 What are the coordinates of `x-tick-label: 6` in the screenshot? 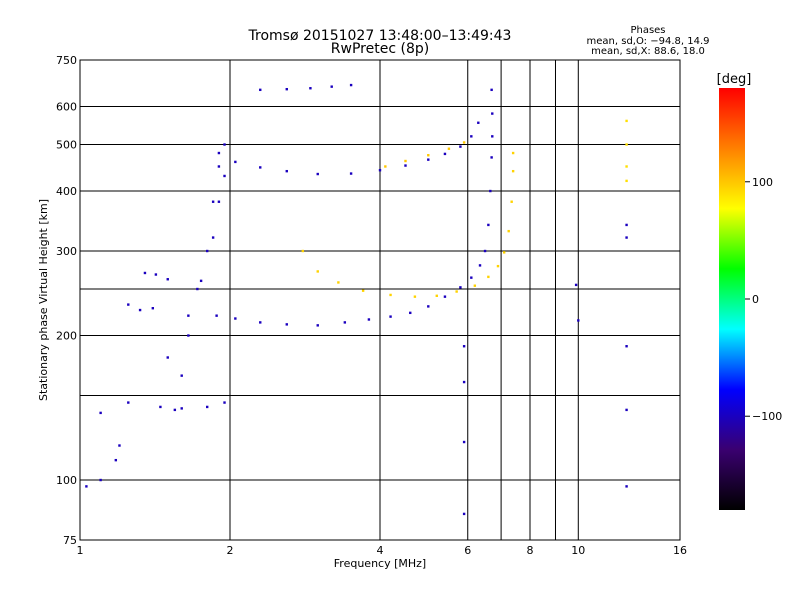 It's located at (467, 550).